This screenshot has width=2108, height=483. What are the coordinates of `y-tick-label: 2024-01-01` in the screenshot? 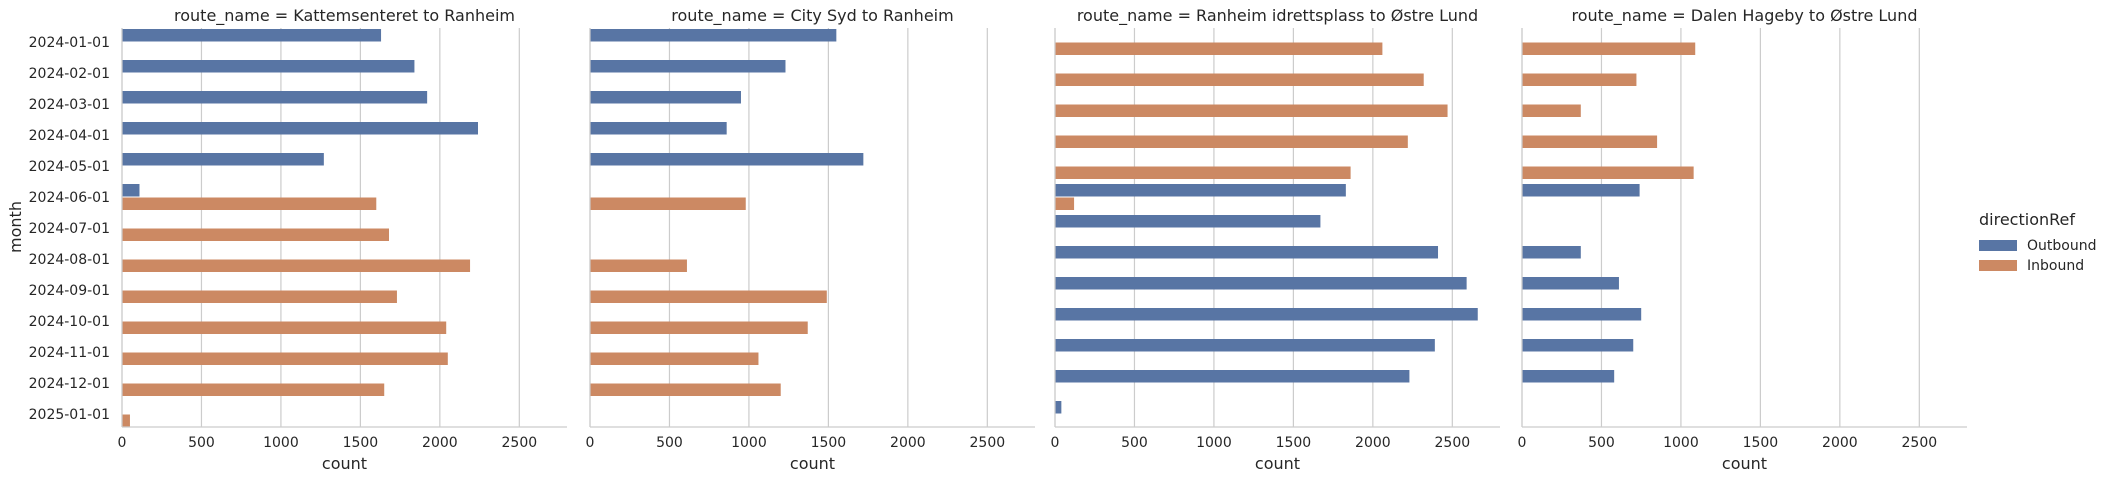 It's located at (69, 43).